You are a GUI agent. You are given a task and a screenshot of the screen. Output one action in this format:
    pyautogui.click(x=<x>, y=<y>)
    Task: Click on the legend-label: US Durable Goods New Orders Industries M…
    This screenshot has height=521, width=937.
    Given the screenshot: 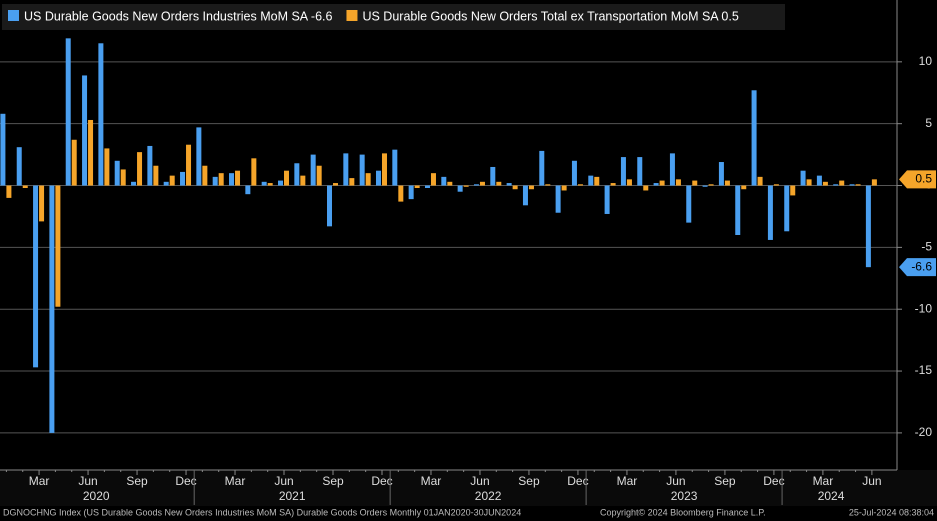 What is the action you would take?
    pyautogui.click(x=178, y=16)
    